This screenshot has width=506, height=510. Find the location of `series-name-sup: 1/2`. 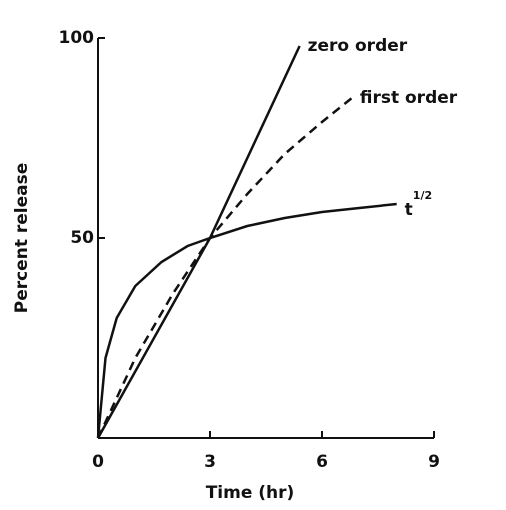

series-name-sup: 1/2 is located at coordinates (422, 195).